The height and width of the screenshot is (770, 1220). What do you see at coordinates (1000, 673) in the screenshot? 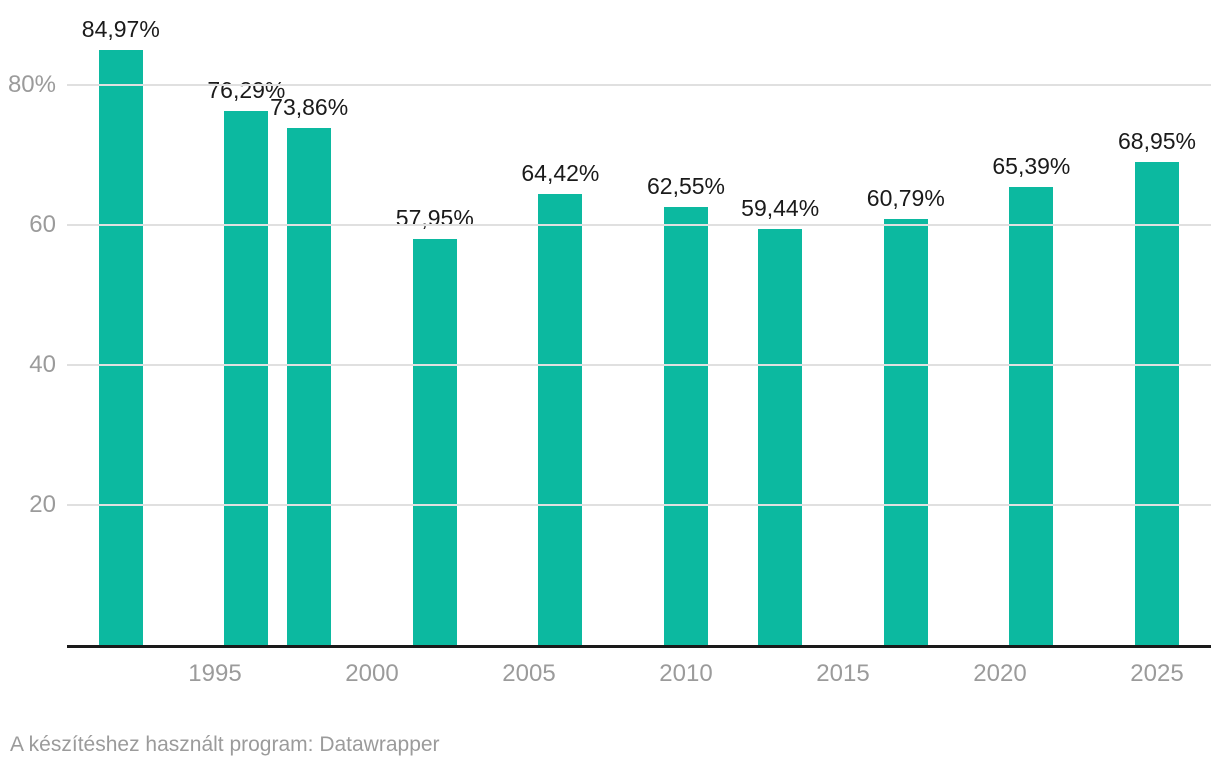
I see `x-axis-tick-label: 2020` at bounding box center [1000, 673].